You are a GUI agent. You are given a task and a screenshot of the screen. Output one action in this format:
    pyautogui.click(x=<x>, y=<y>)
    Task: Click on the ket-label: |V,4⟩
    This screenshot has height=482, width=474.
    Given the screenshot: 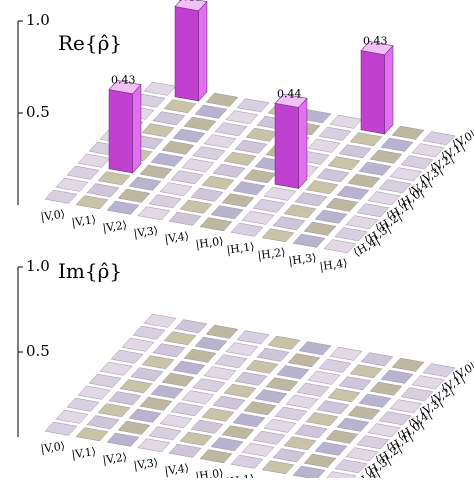 What is the action you would take?
    pyautogui.click(x=177, y=470)
    